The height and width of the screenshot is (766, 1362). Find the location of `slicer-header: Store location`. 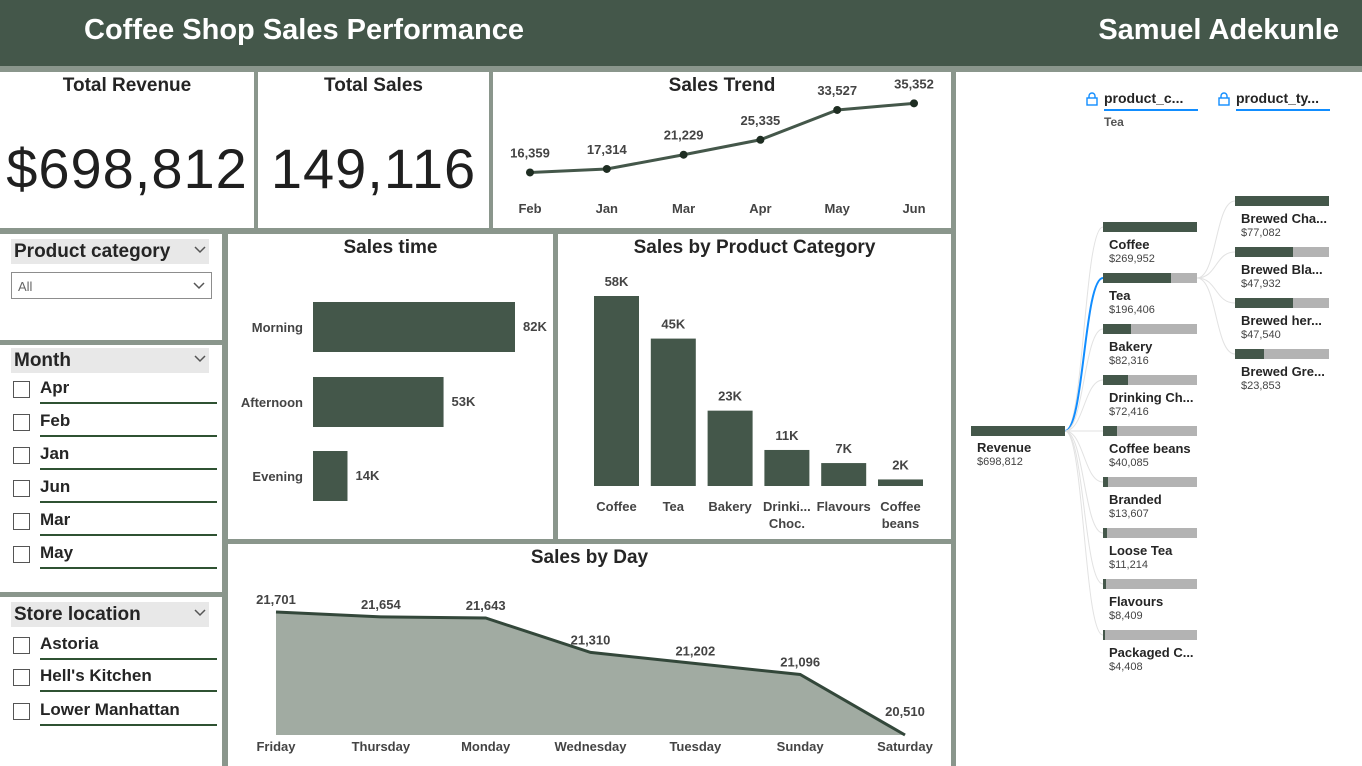

slicer-header: Store location is located at coordinates (110, 614).